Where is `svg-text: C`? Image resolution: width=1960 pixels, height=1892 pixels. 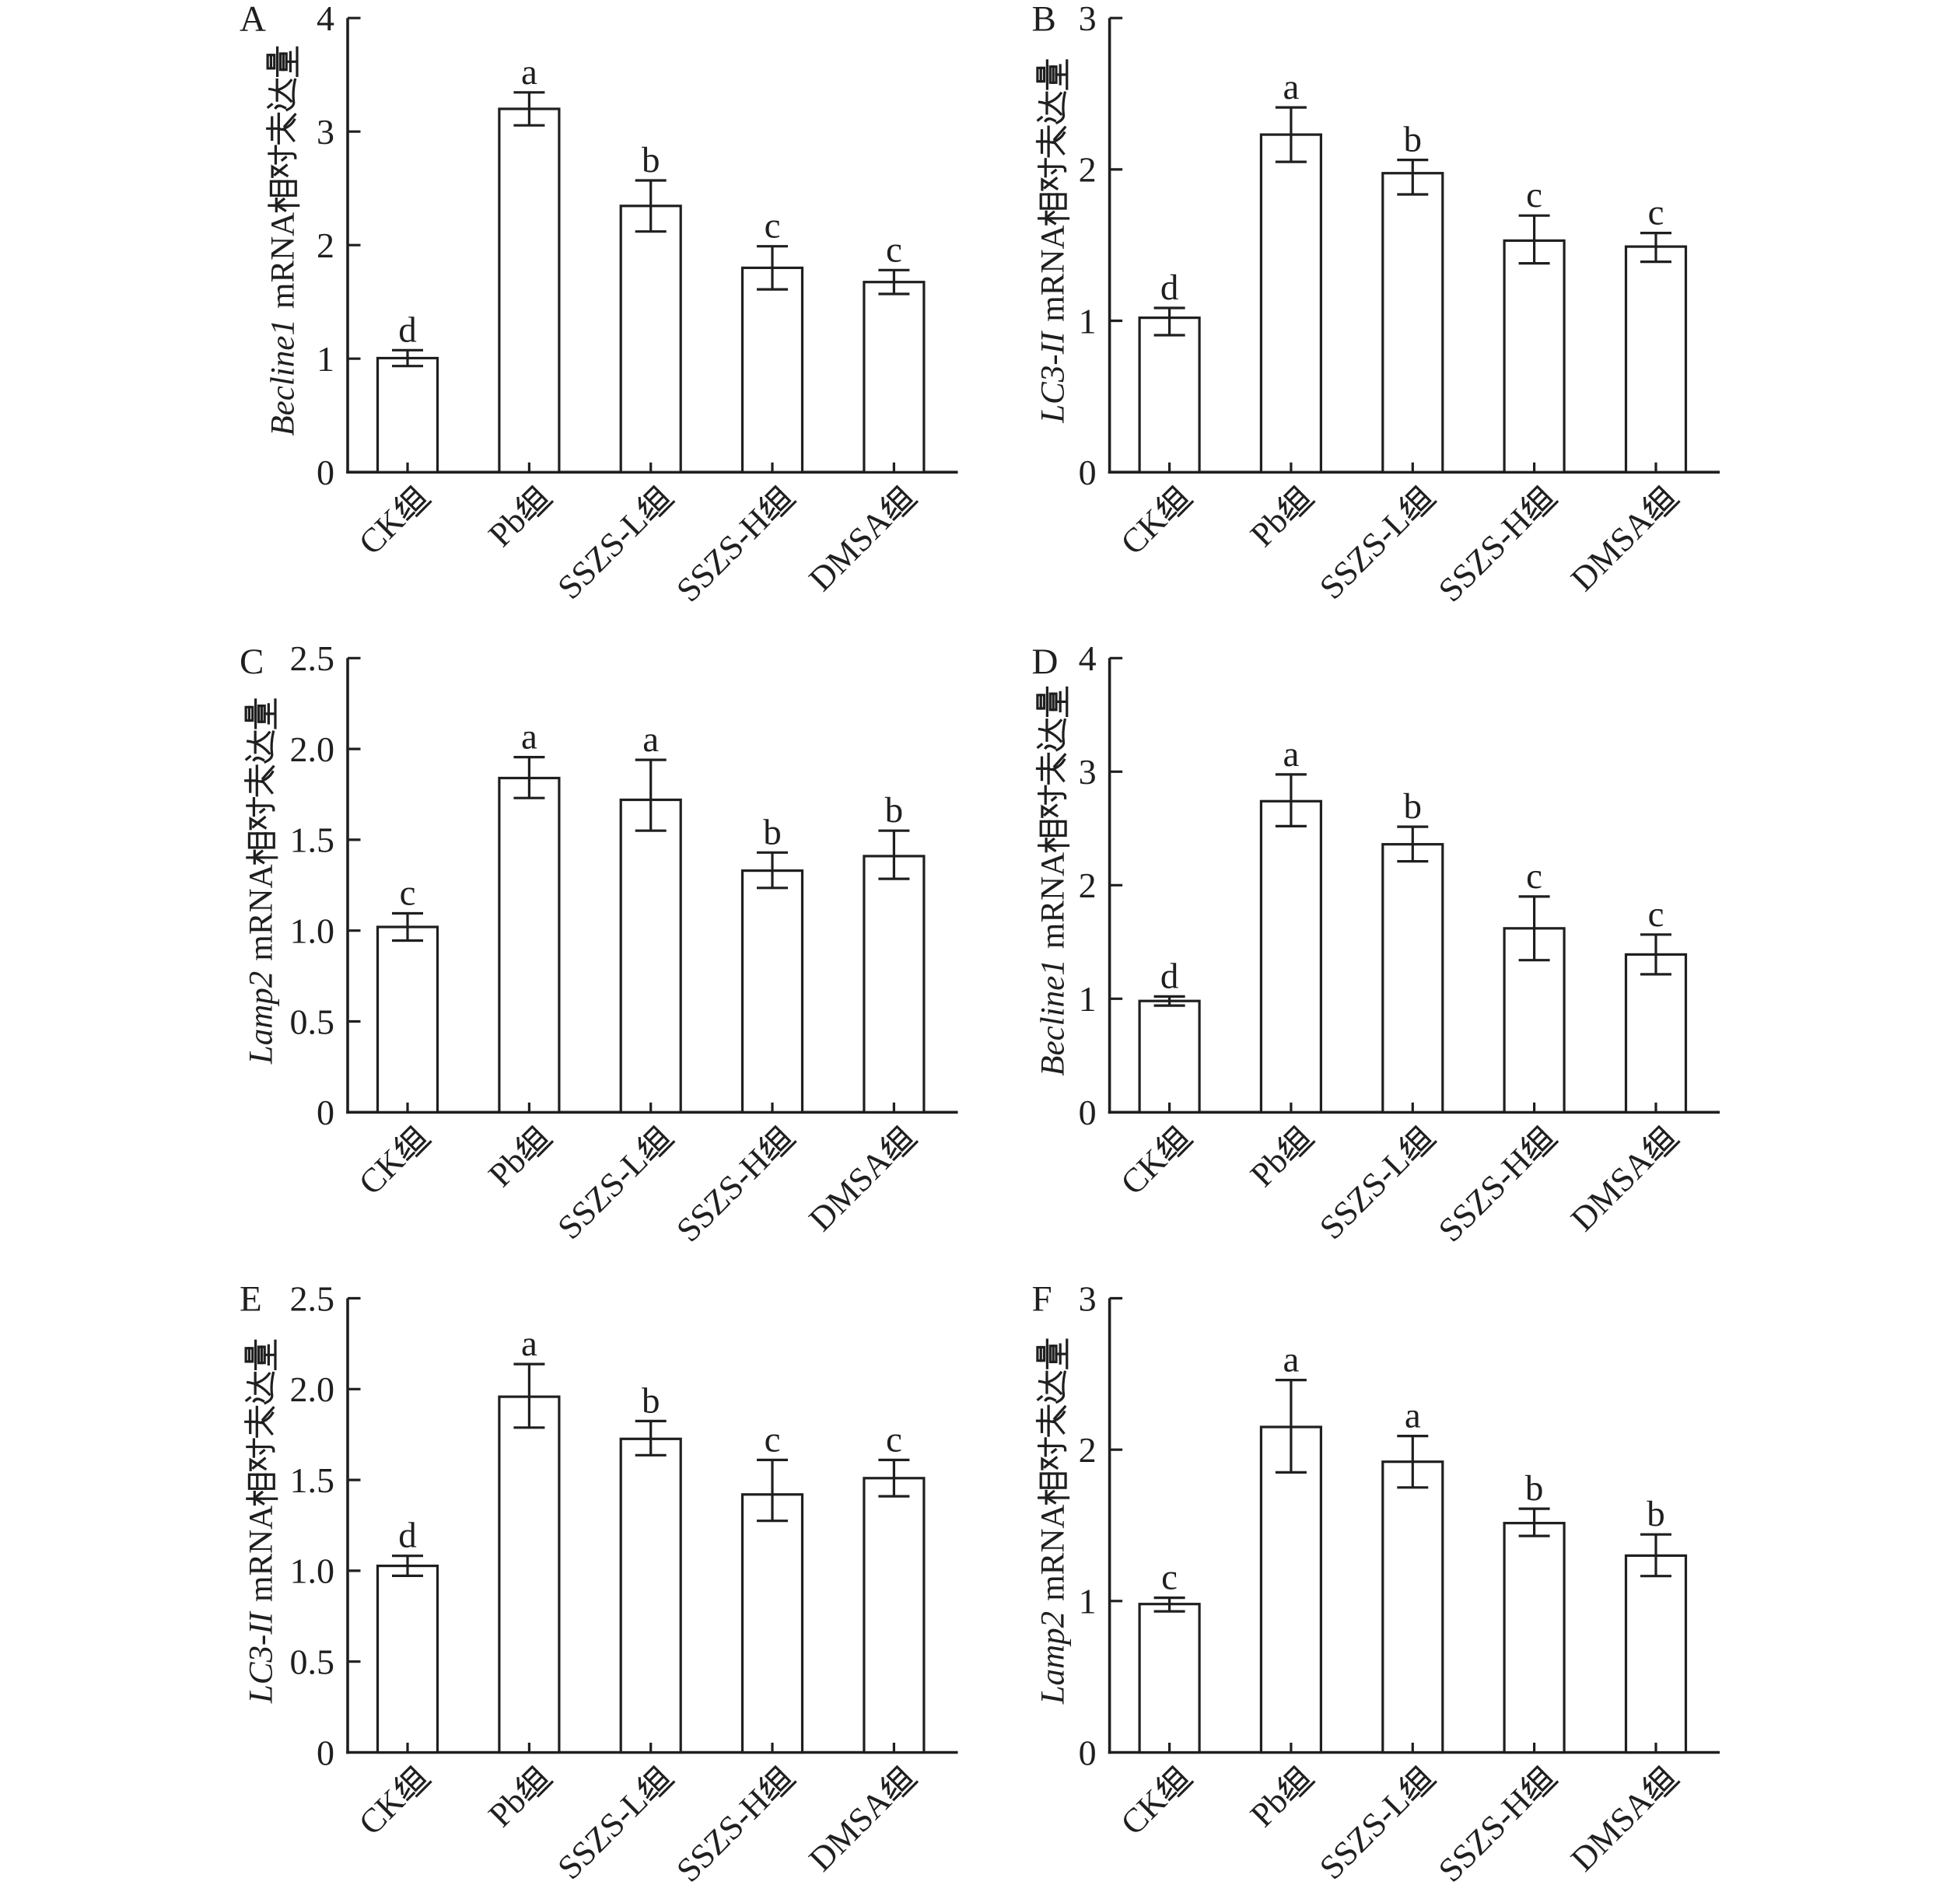
svg-text: C is located at coordinates (252, 662).